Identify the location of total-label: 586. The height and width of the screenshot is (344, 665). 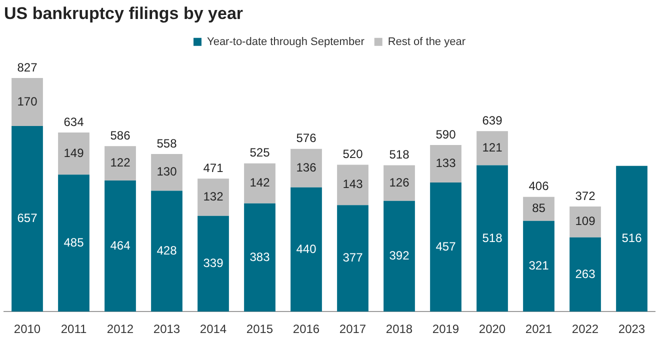
(120, 135).